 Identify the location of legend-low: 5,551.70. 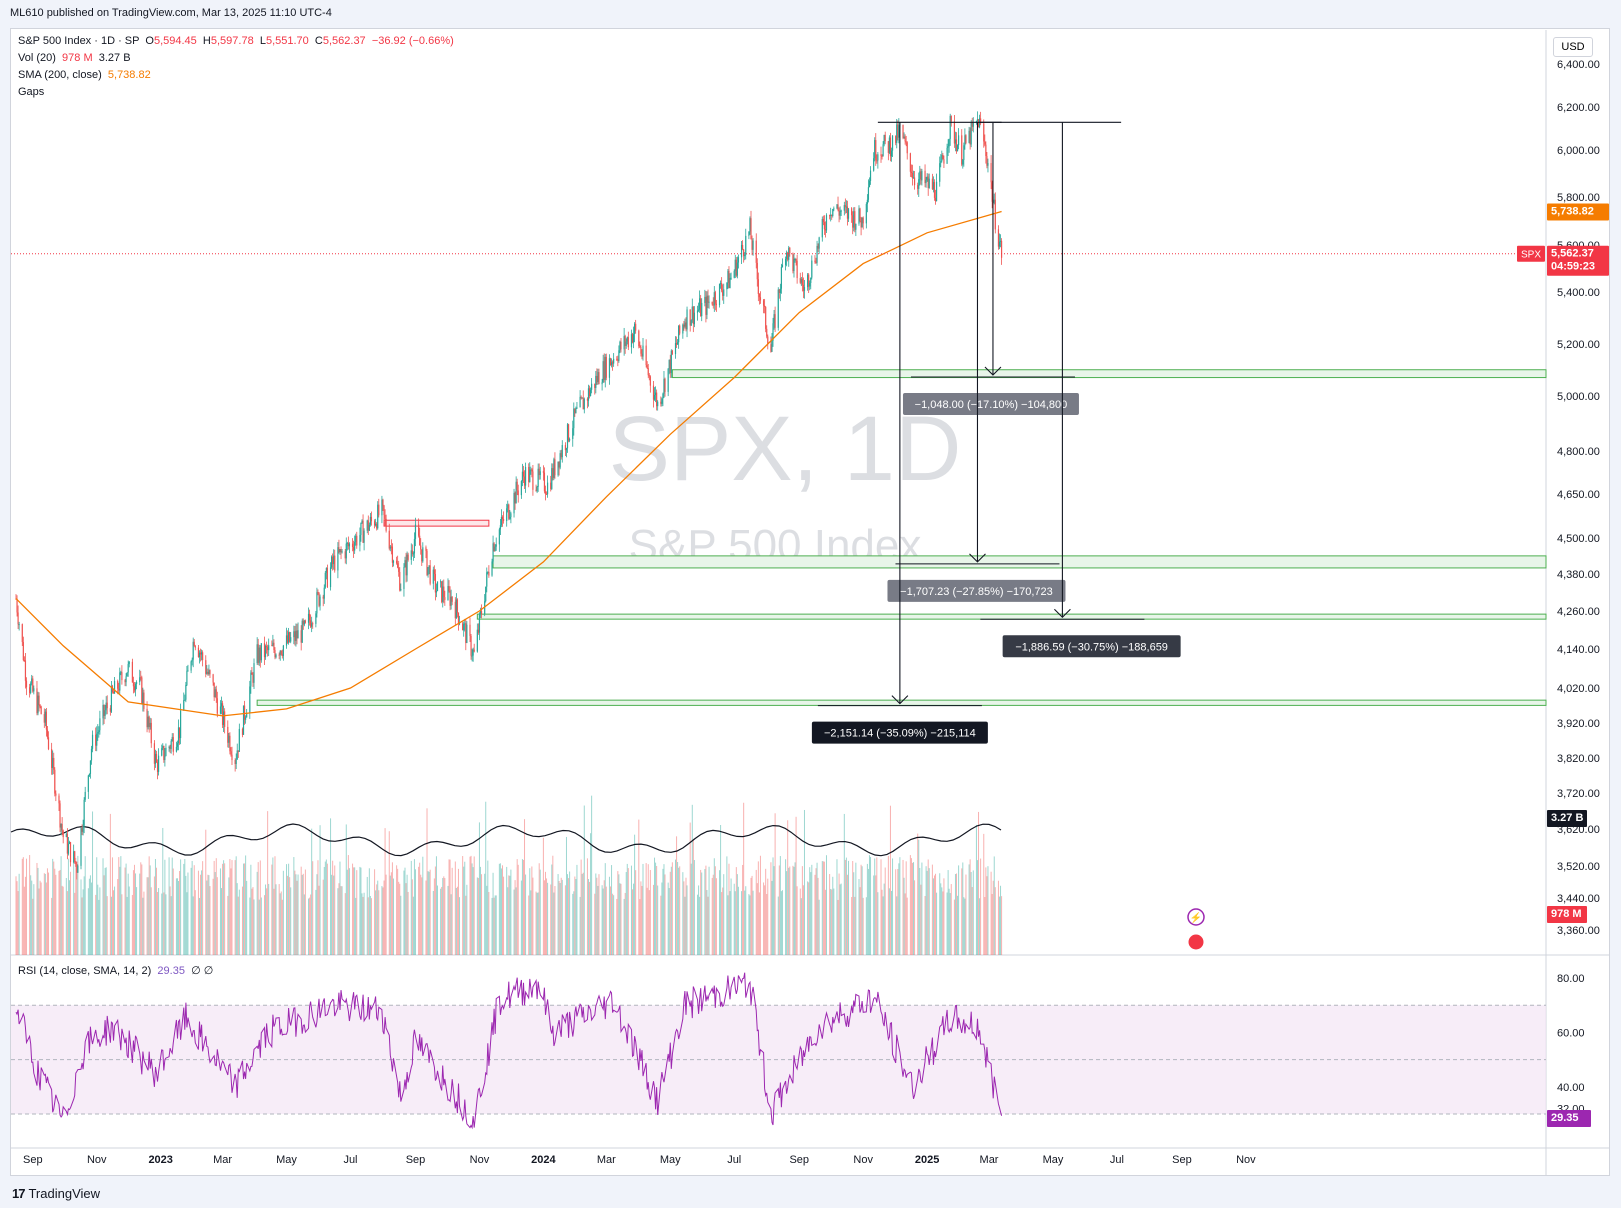
(287, 41).